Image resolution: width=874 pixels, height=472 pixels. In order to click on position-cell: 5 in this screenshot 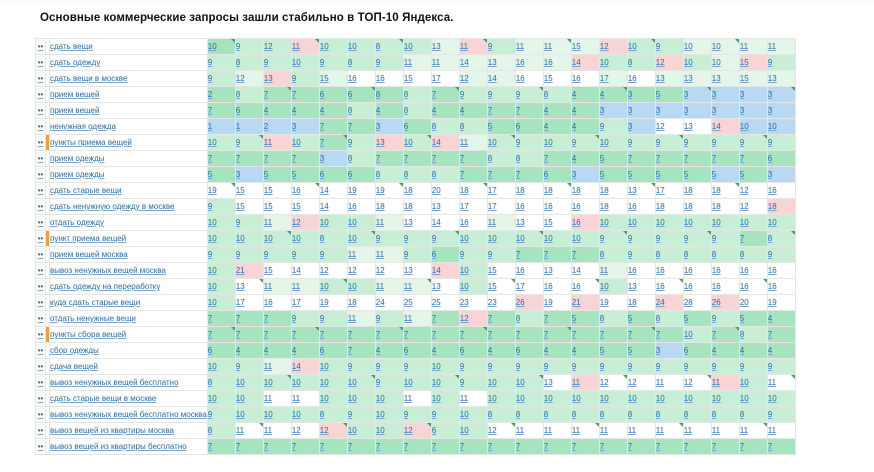, I will do `click(641, 174)`.